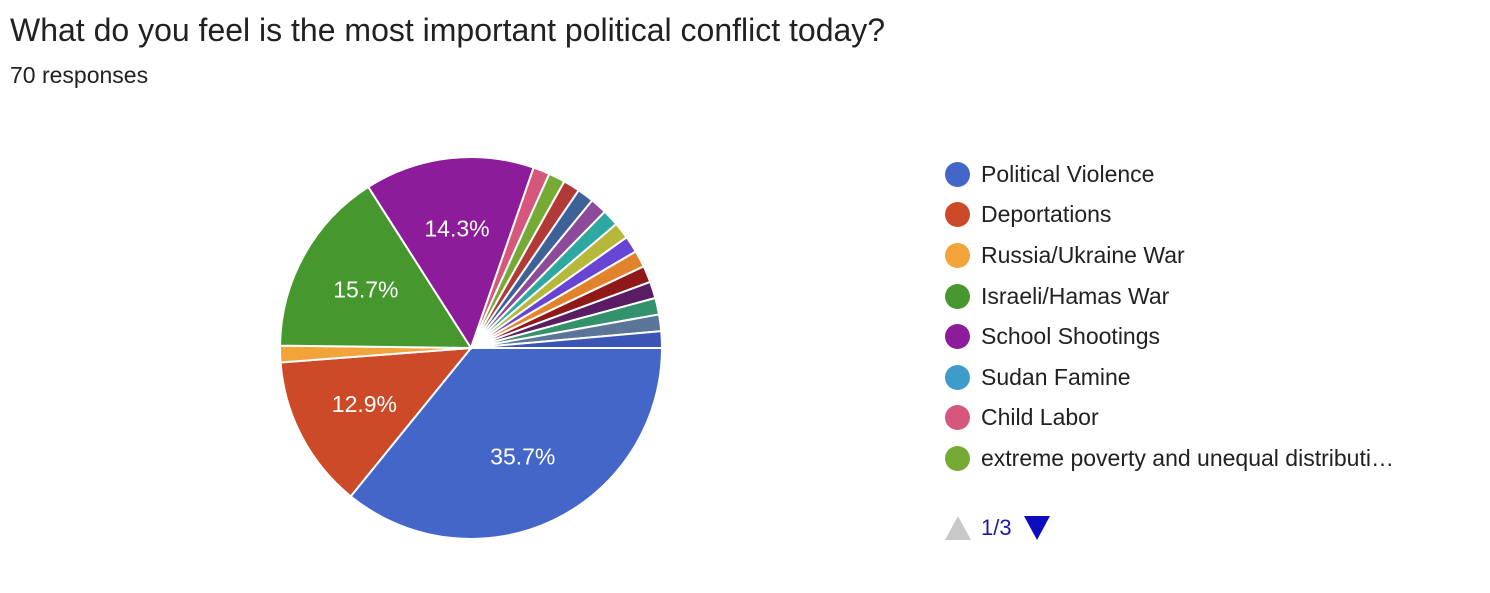 This screenshot has width=1490, height=593. What do you see at coordinates (1215, 174) in the screenshot?
I see `legend-item: Political Violence` at bounding box center [1215, 174].